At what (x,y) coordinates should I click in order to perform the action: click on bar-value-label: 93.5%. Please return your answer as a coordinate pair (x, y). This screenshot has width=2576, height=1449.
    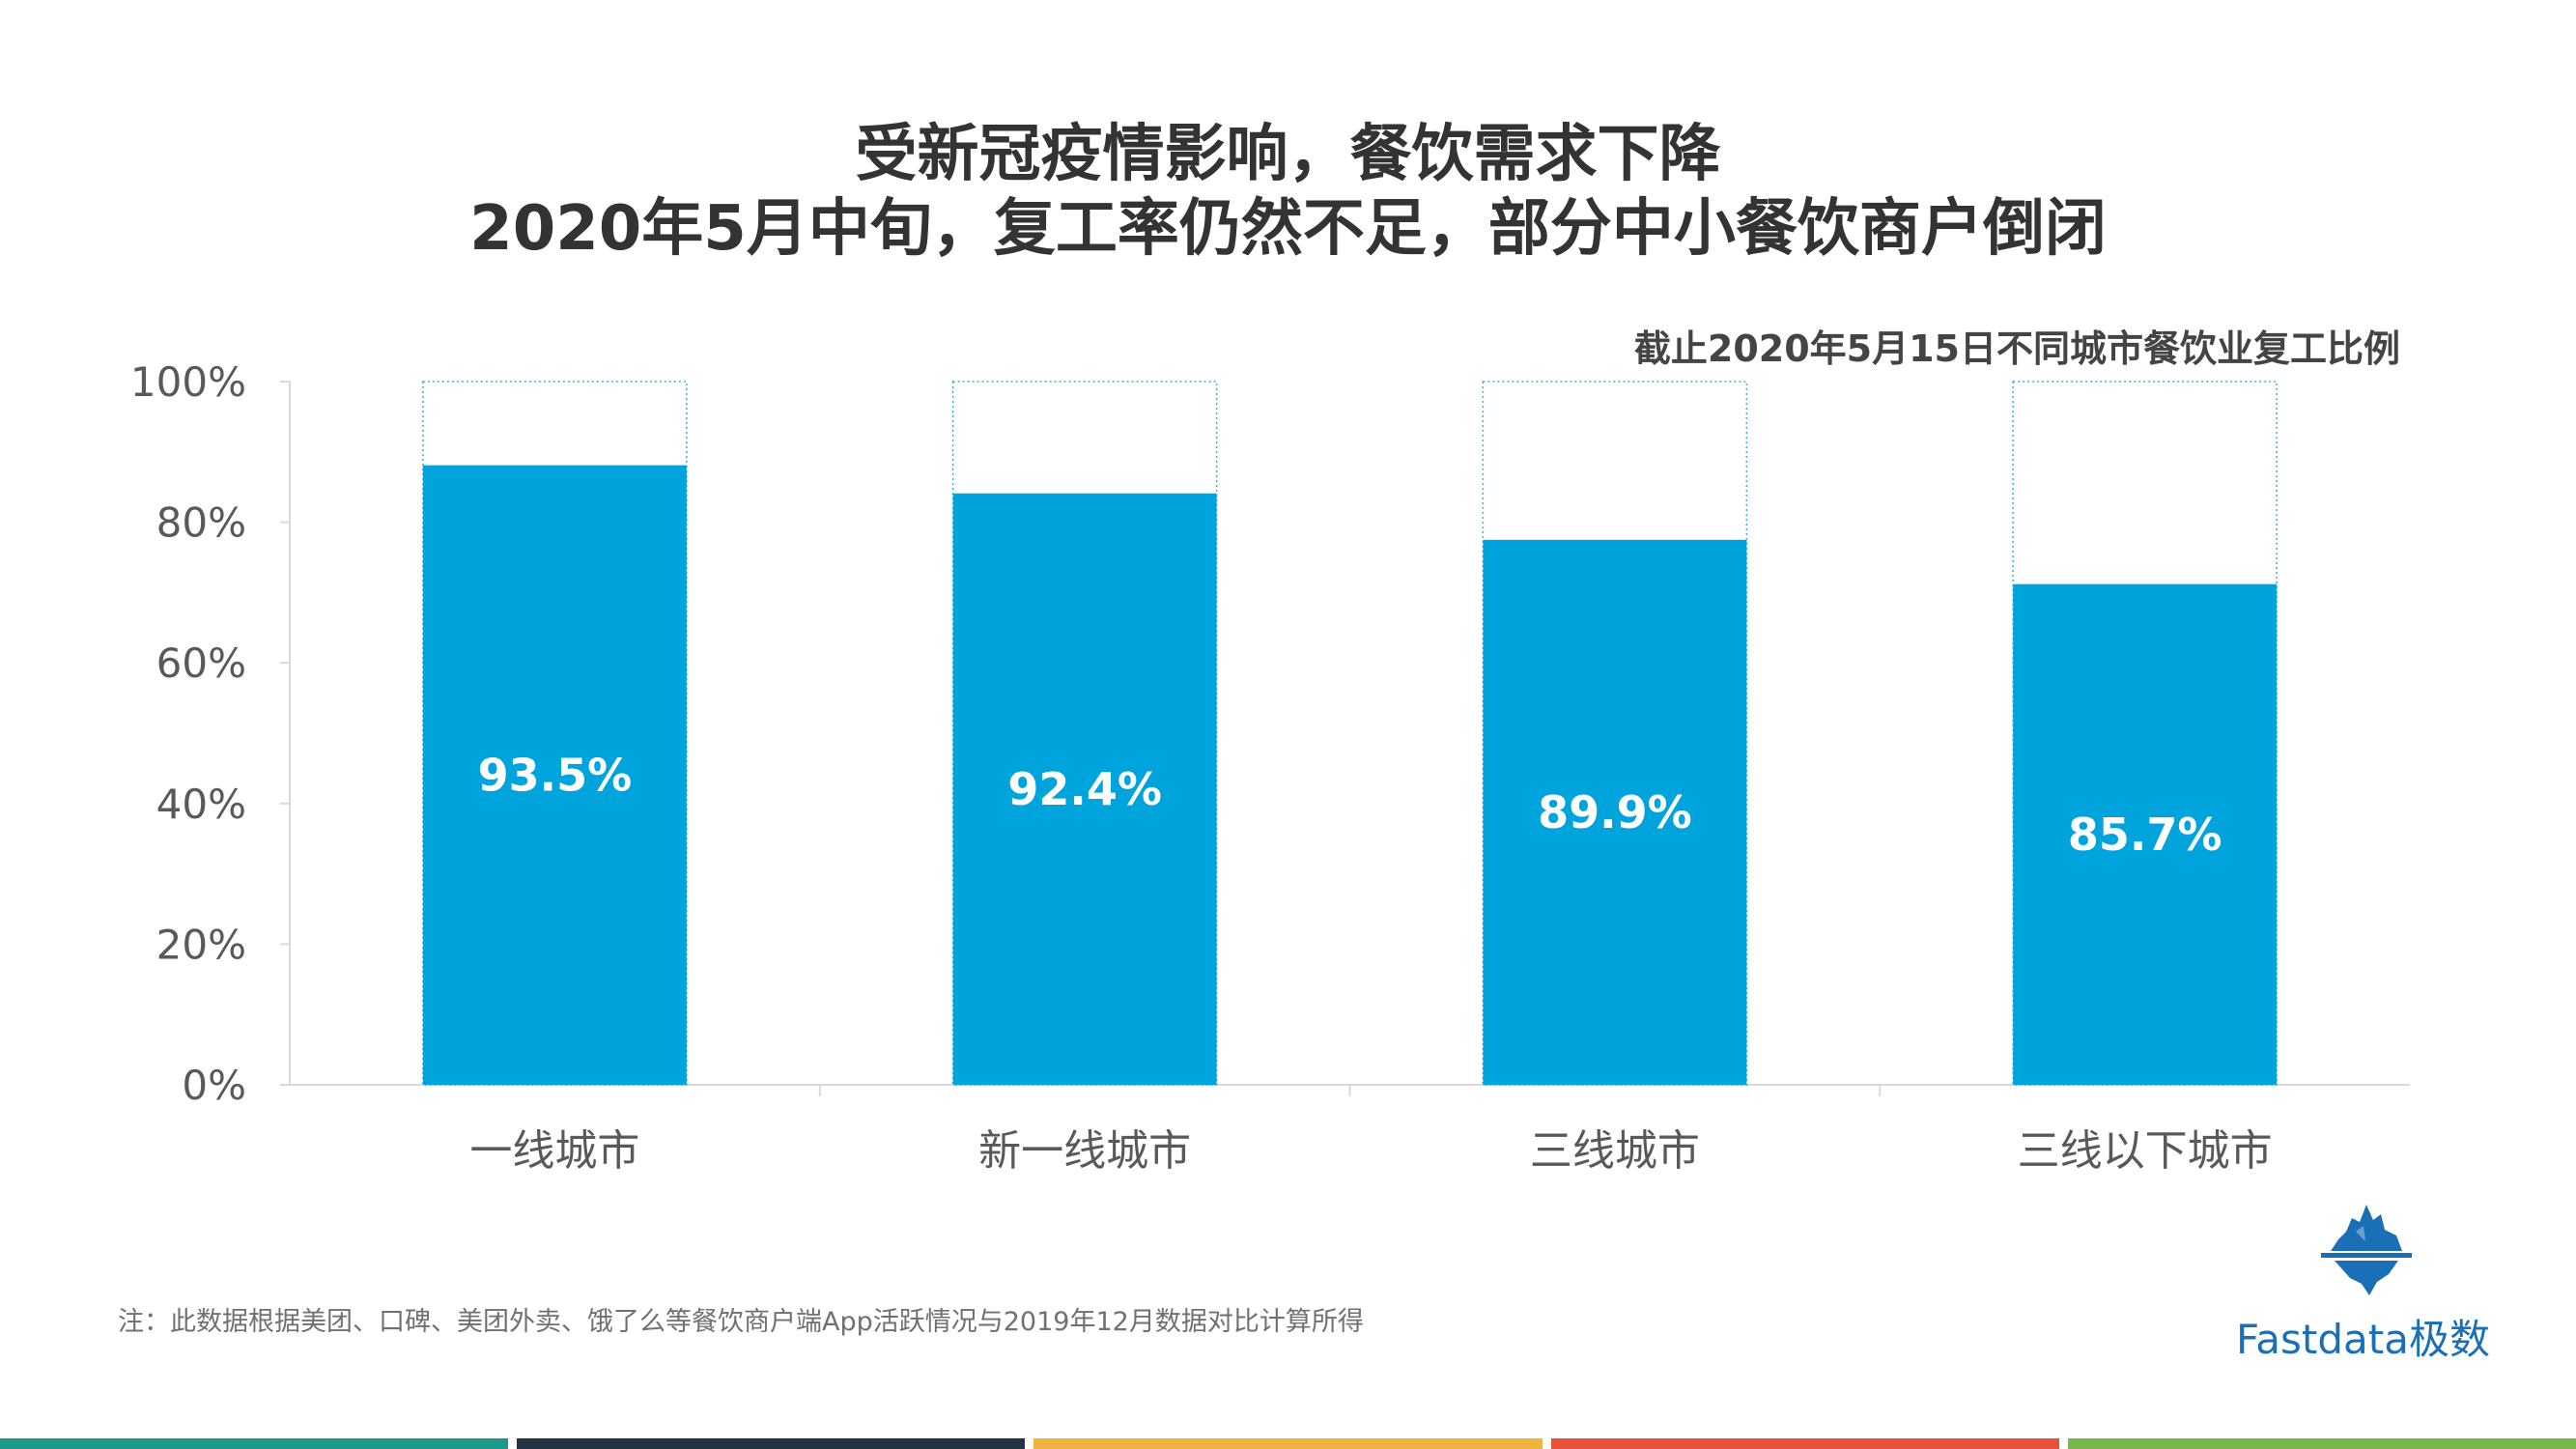
    Looking at the image, I should click on (555, 775).